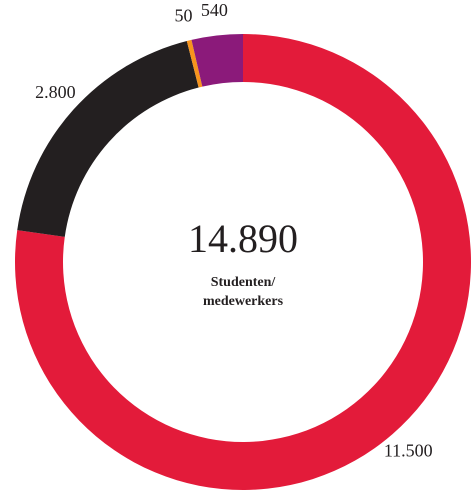 The image size is (472, 502). I want to click on data-label: 540, so click(214, 10).